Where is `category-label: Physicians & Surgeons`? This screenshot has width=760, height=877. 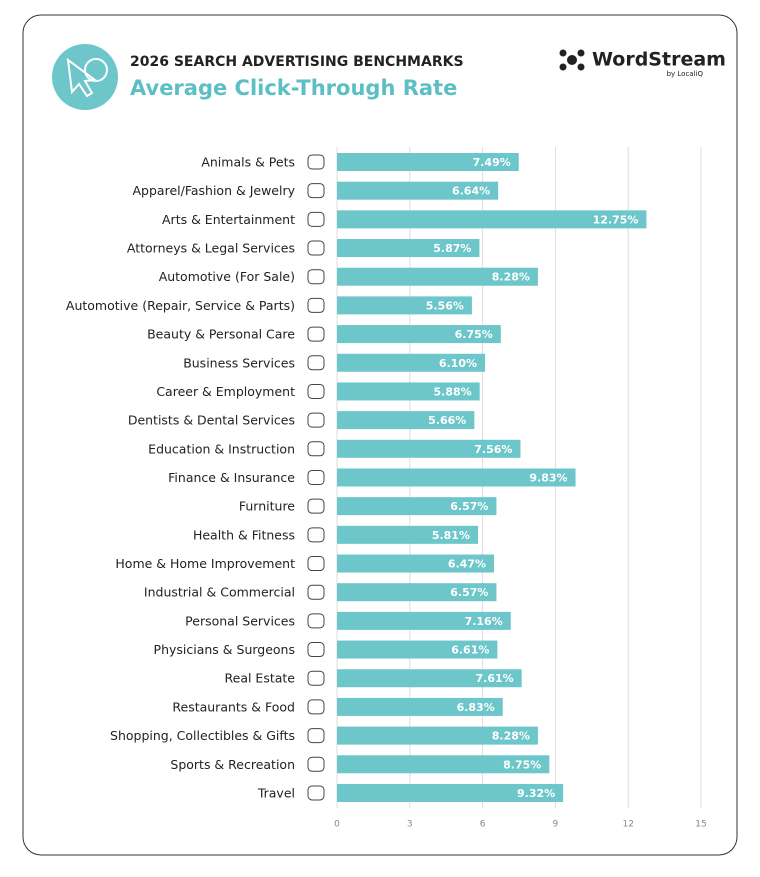 category-label: Physicians & Surgeons is located at coordinates (224, 649).